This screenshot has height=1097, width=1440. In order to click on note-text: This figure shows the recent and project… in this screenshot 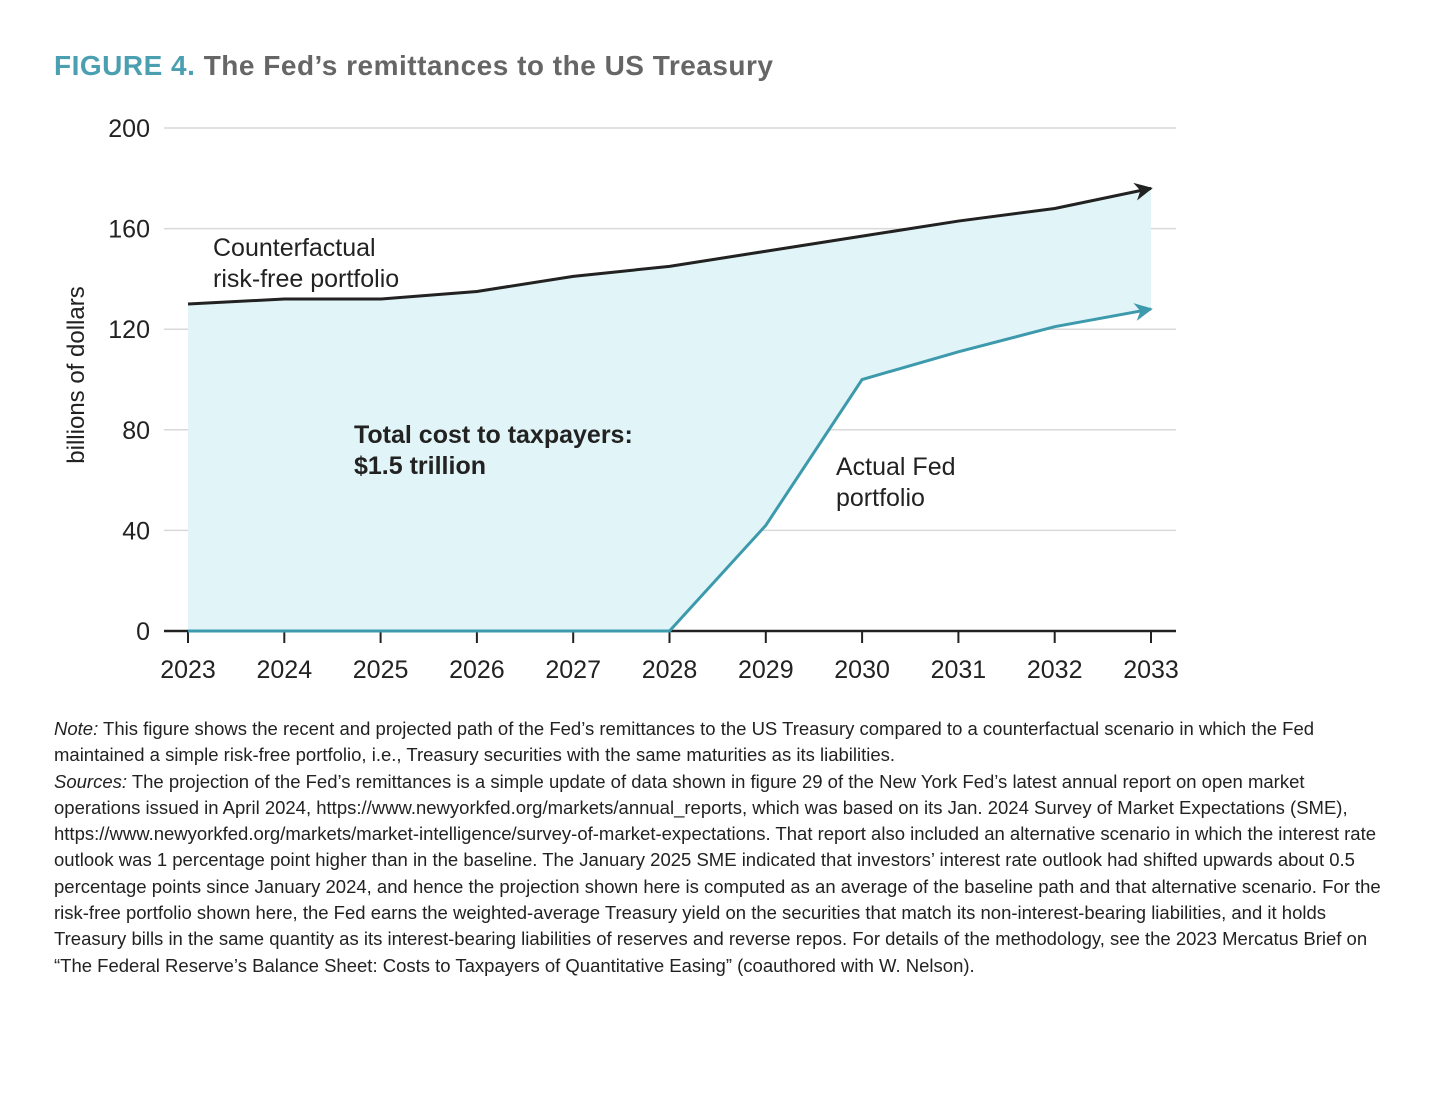, I will do `click(684, 742)`.